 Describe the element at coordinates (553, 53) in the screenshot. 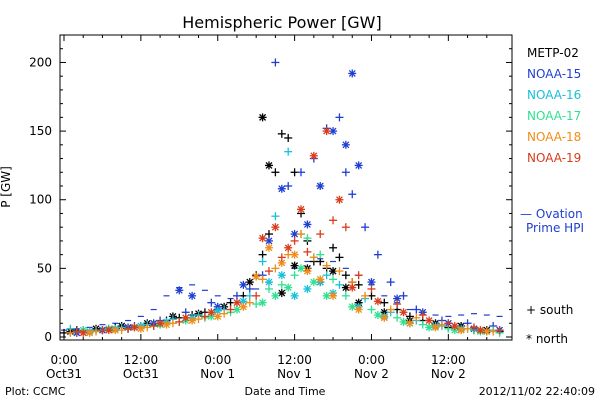

I see `legend-entry: METP-02` at that location.